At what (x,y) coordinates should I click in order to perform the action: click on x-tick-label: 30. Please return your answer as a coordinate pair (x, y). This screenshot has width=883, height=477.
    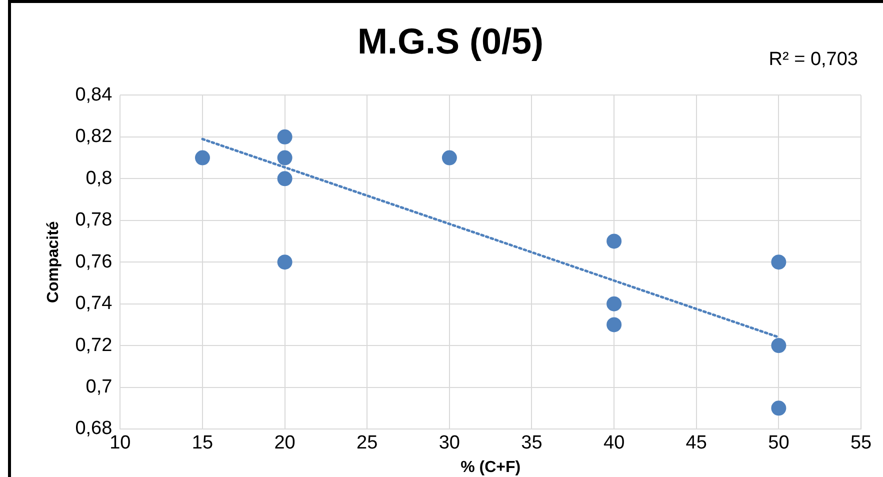
    Looking at the image, I should click on (449, 443).